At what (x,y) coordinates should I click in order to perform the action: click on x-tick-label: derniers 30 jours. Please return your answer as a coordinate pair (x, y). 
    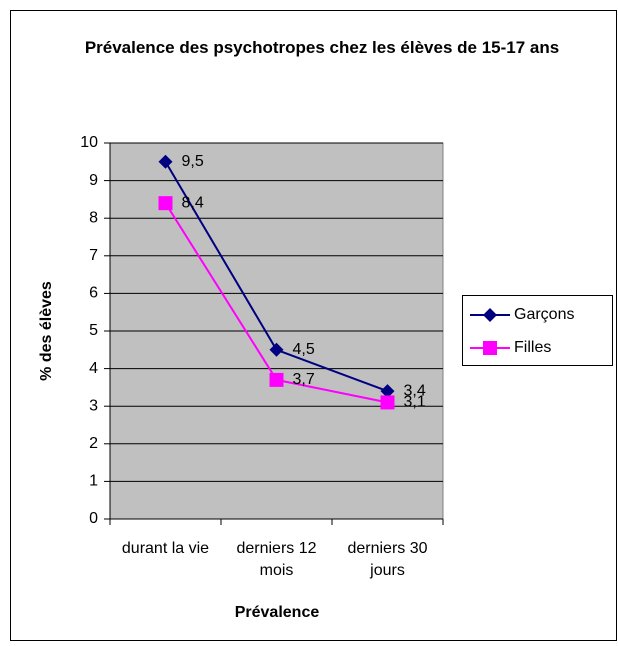
    Looking at the image, I should click on (387, 559).